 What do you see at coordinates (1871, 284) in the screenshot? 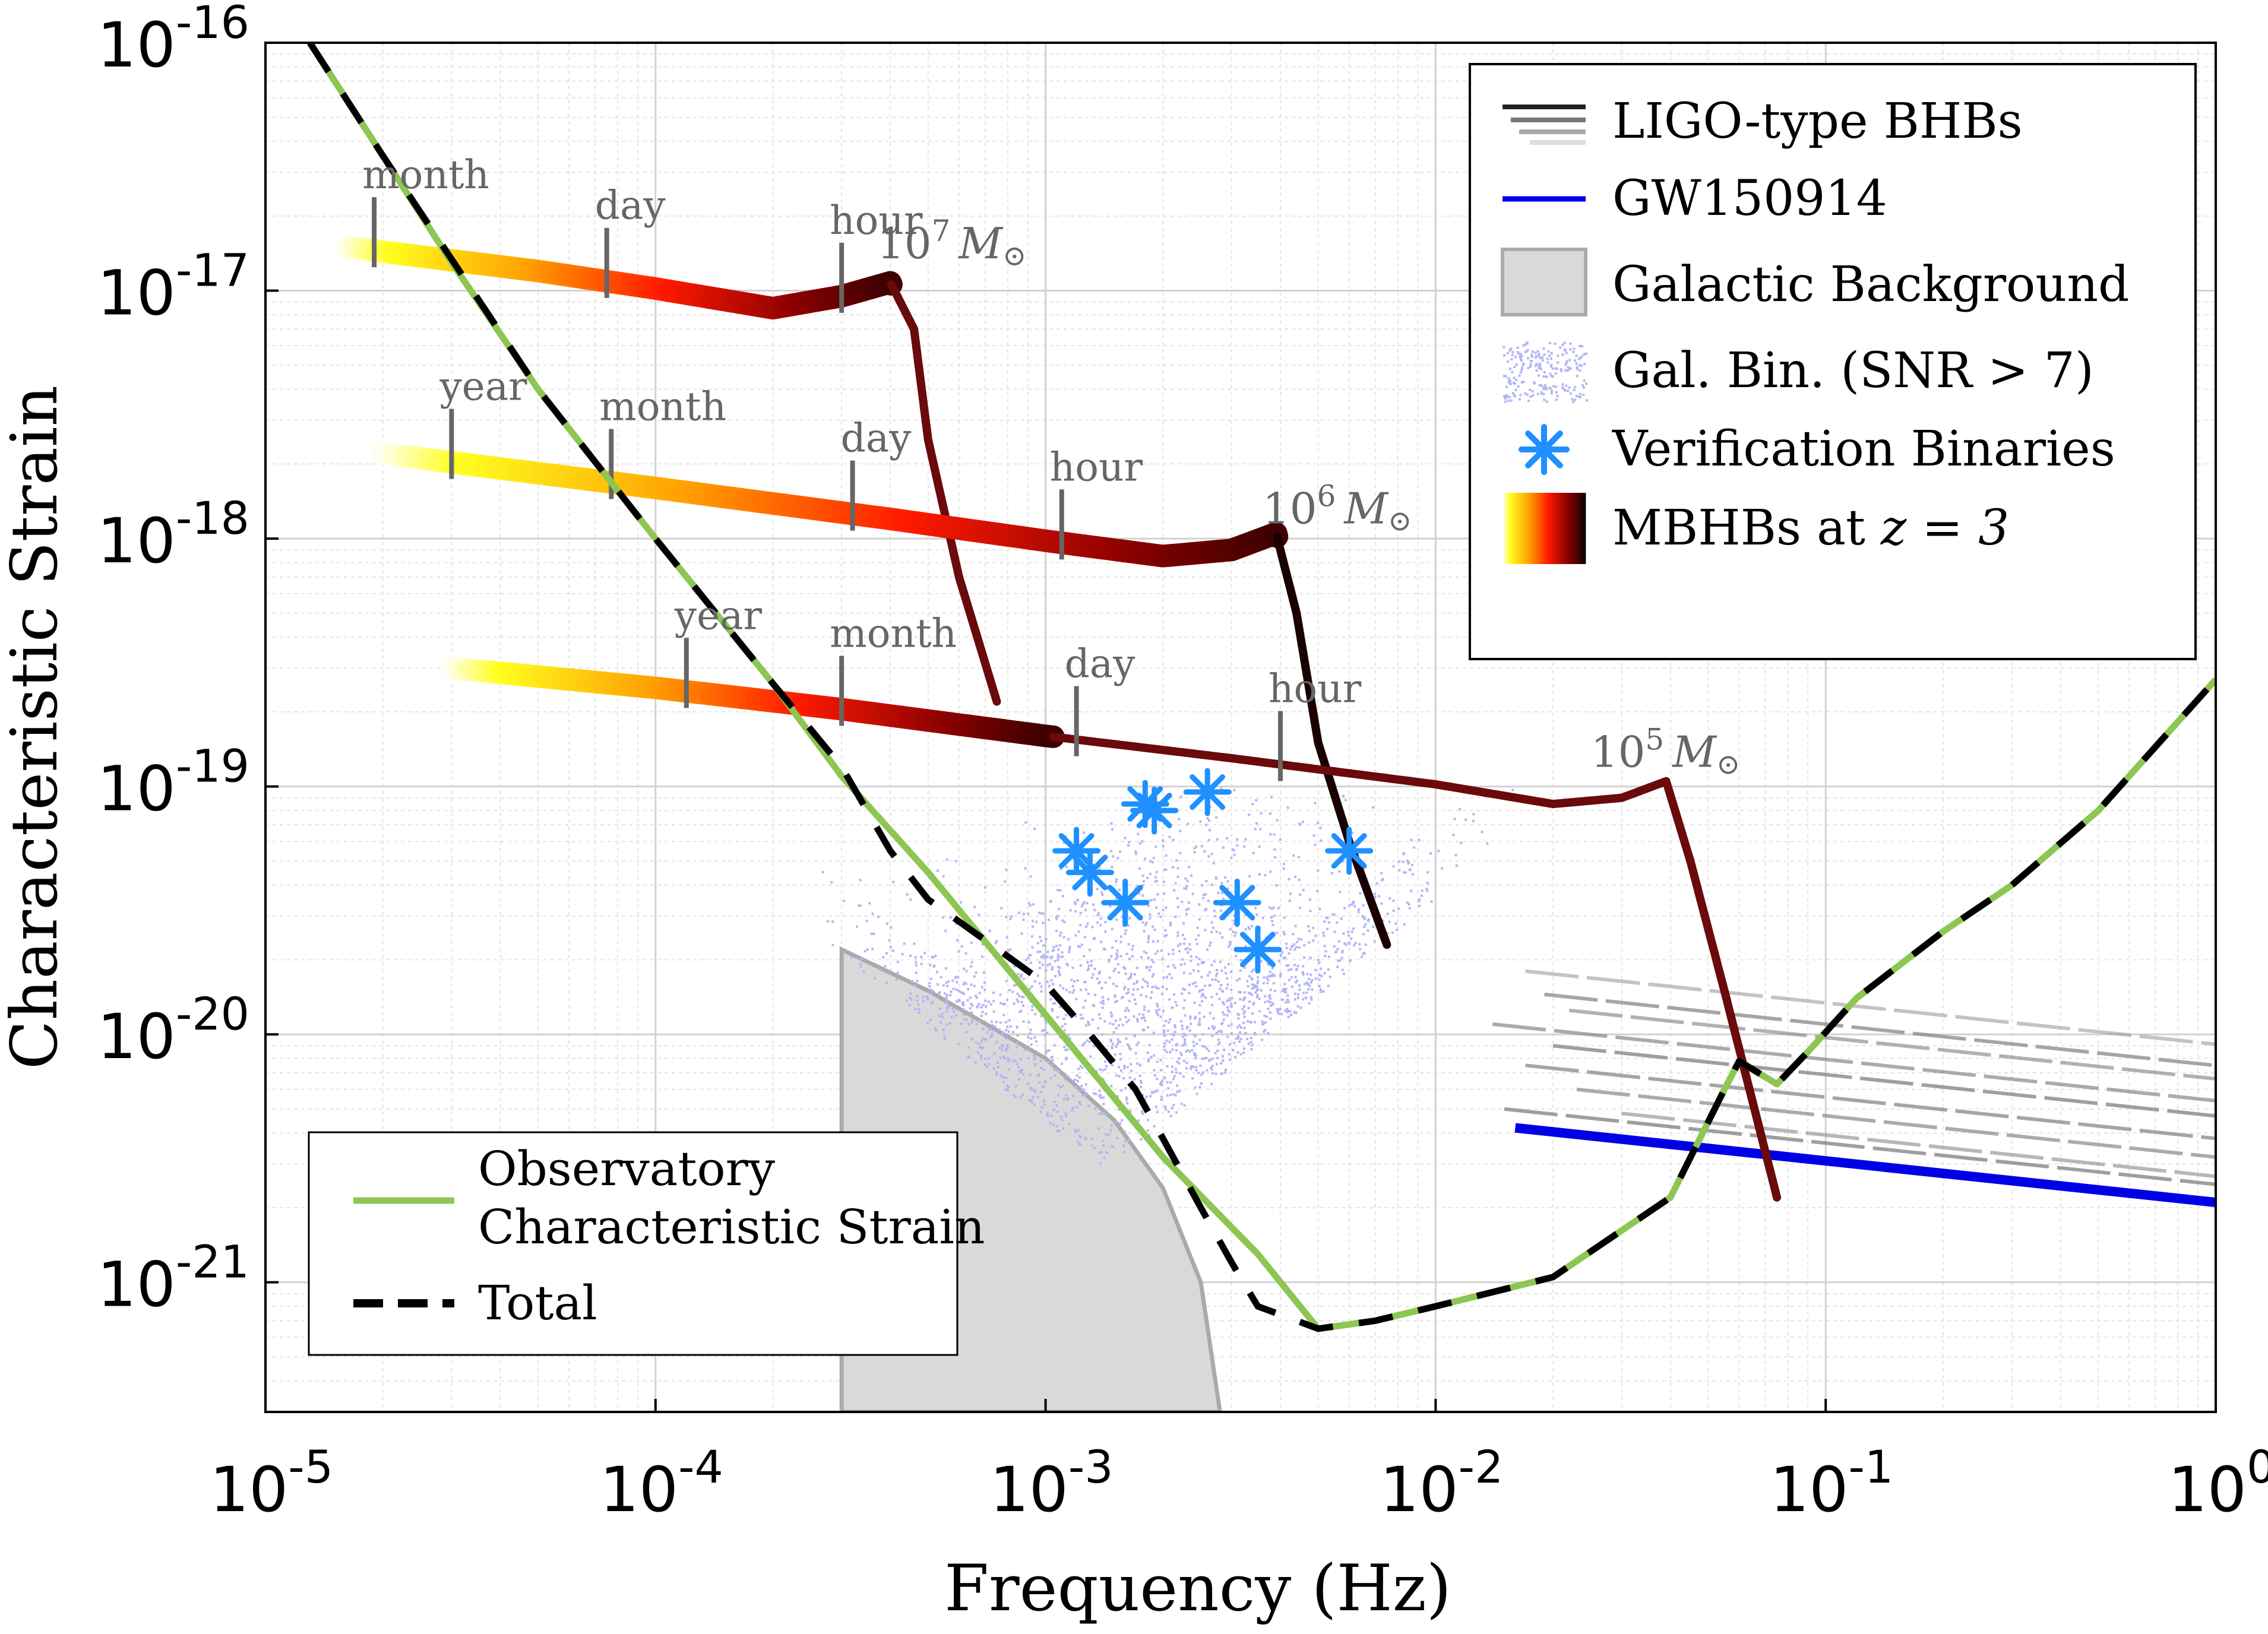
I see `legend-label: Galactic Background` at bounding box center [1871, 284].